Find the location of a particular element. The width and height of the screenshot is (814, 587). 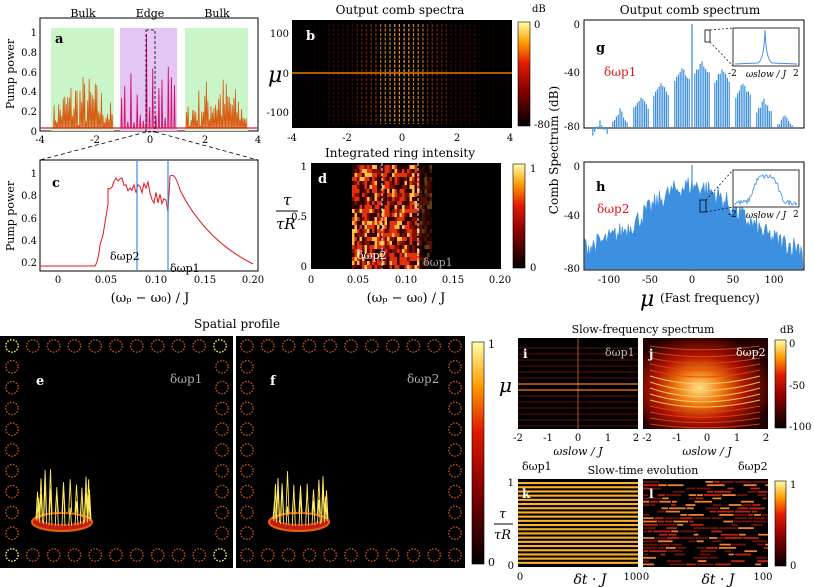

svg-text: 0.05 is located at coordinates (106, 280).